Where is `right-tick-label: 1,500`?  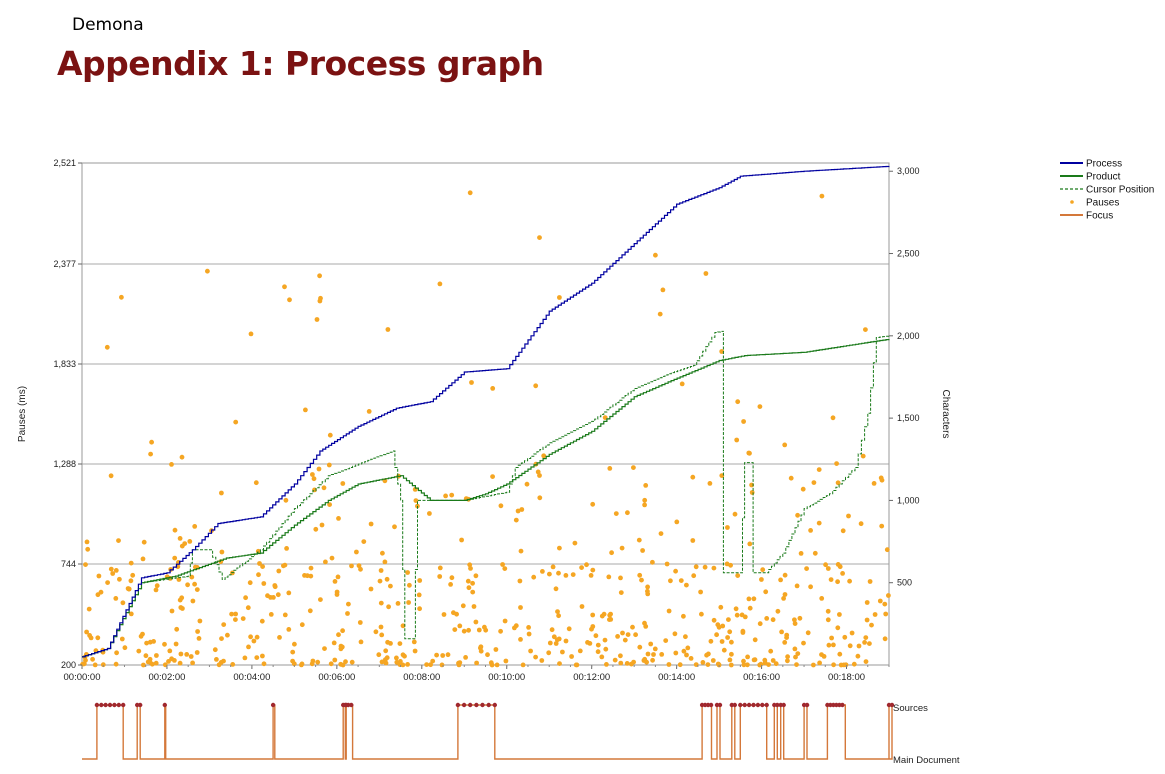 right-tick-label: 1,500 is located at coordinates (908, 418).